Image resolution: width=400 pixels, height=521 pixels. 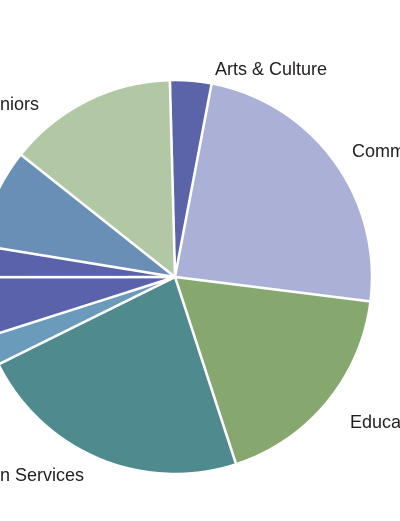 I want to click on slice-label: Educa, so click(x=375, y=422).